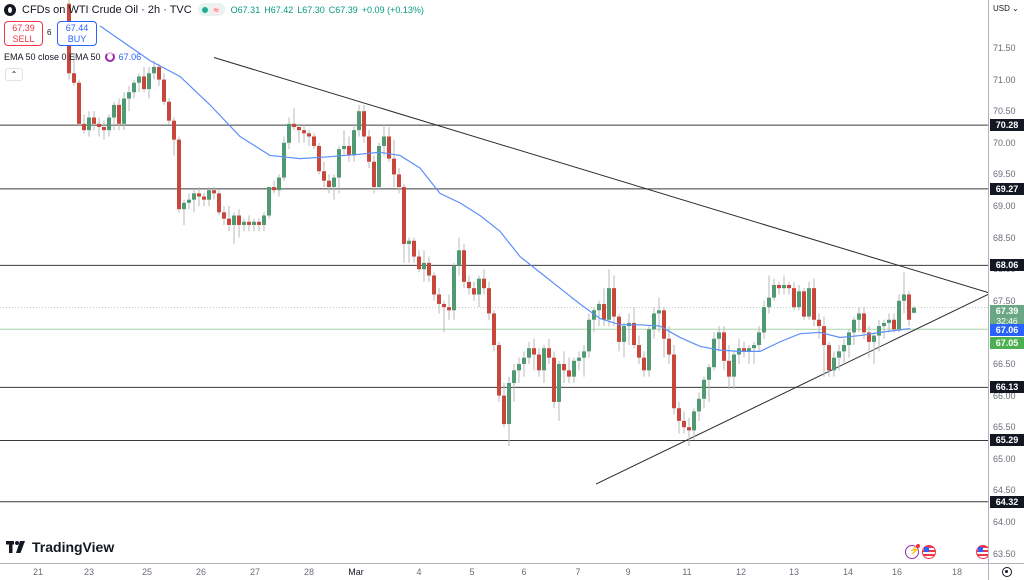 This screenshot has width=1024, height=580. What do you see at coordinates (912, 551) in the screenshot?
I see `flash-event-icon: ⚡` at bounding box center [912, 551].